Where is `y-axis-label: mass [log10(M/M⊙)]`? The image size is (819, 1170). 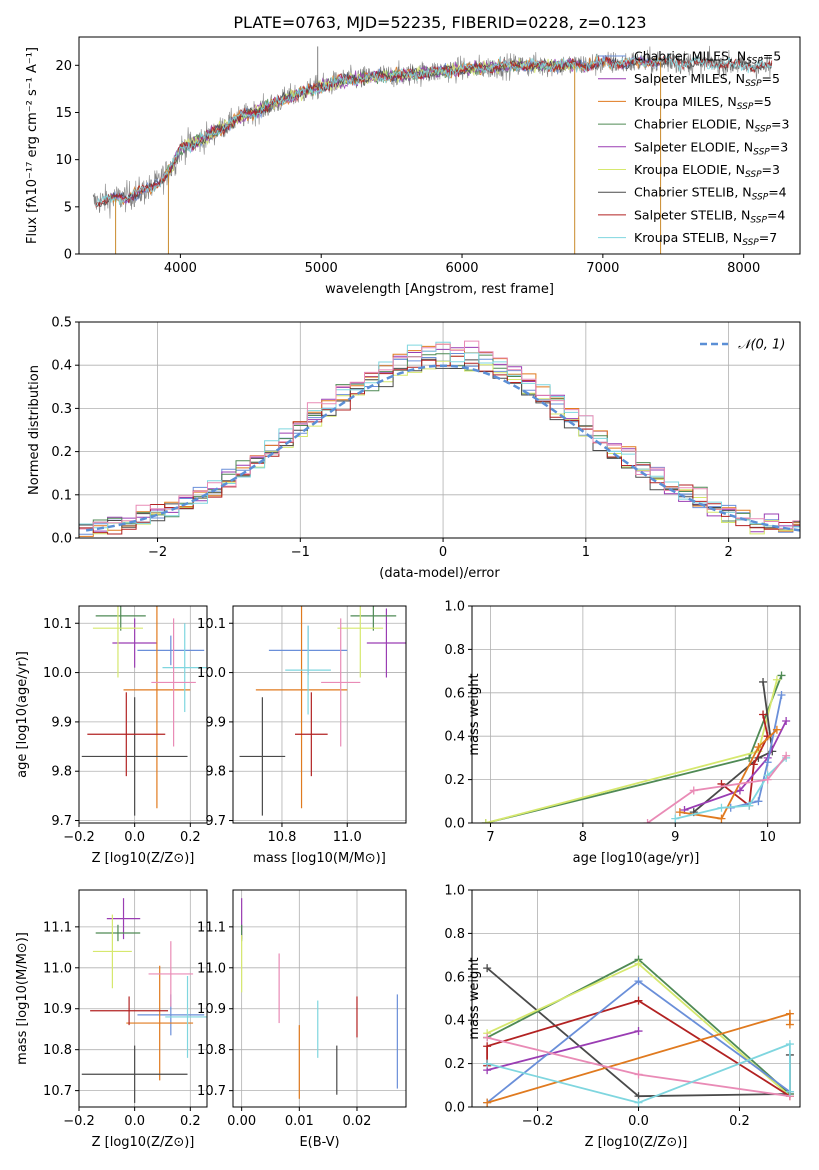
y-axis-label: mass [log10(M/M⊙)] is located at coordinates (22, 998).